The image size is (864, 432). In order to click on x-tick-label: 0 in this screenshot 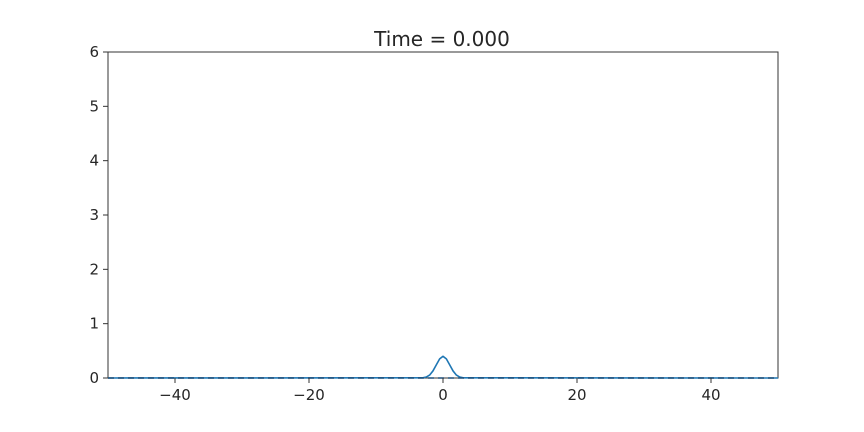, I will do `click(443, 395)`.